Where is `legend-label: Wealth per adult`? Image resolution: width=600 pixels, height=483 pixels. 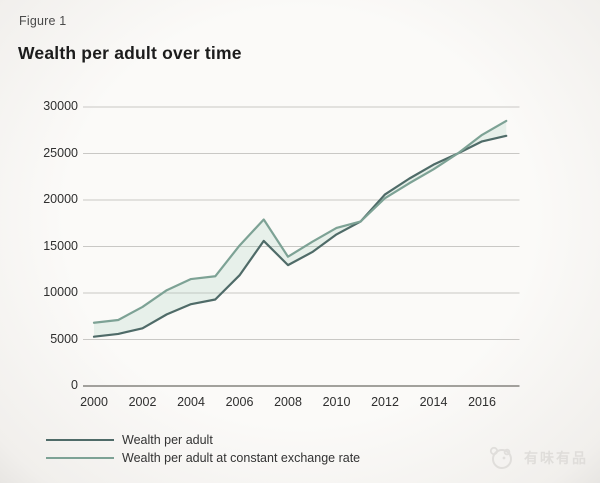 legend-label: Wealth per adult is located at coordinates (167, 440).